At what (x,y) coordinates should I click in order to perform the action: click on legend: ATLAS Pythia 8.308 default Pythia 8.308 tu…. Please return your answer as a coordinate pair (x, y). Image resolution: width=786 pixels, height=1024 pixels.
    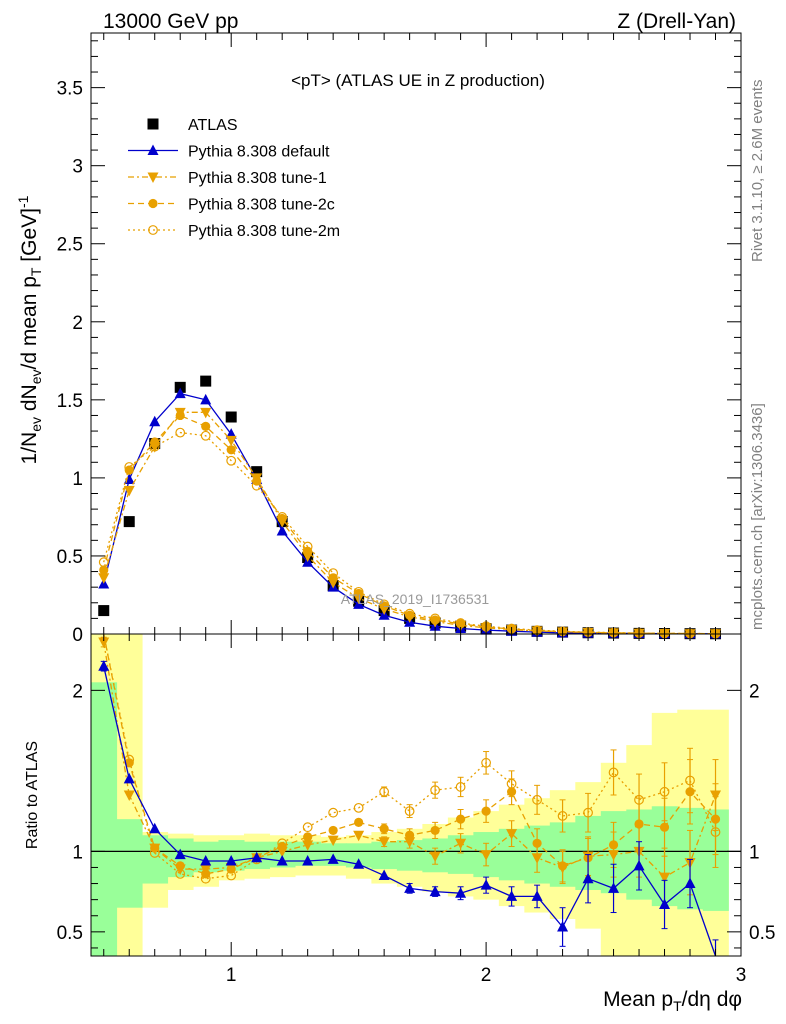
    Looking at the image, I should click on (234, 178).